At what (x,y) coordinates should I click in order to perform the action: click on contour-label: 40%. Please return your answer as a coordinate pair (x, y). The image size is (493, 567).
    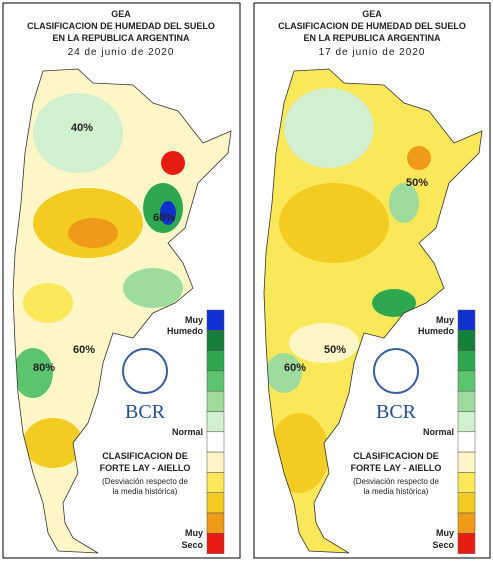
    Looking at the image, I should click on (82, 128).